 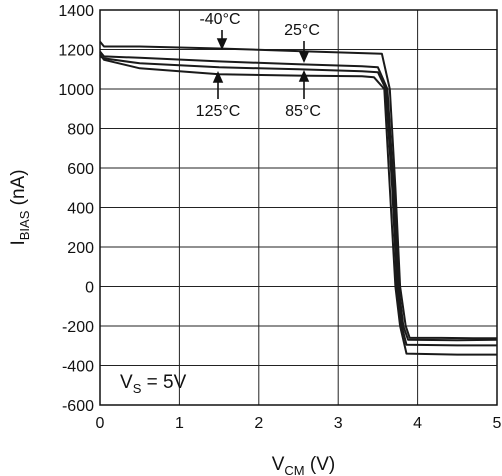 I want to click on x-axis-title-sub: CM, so click(x=294, y=469).